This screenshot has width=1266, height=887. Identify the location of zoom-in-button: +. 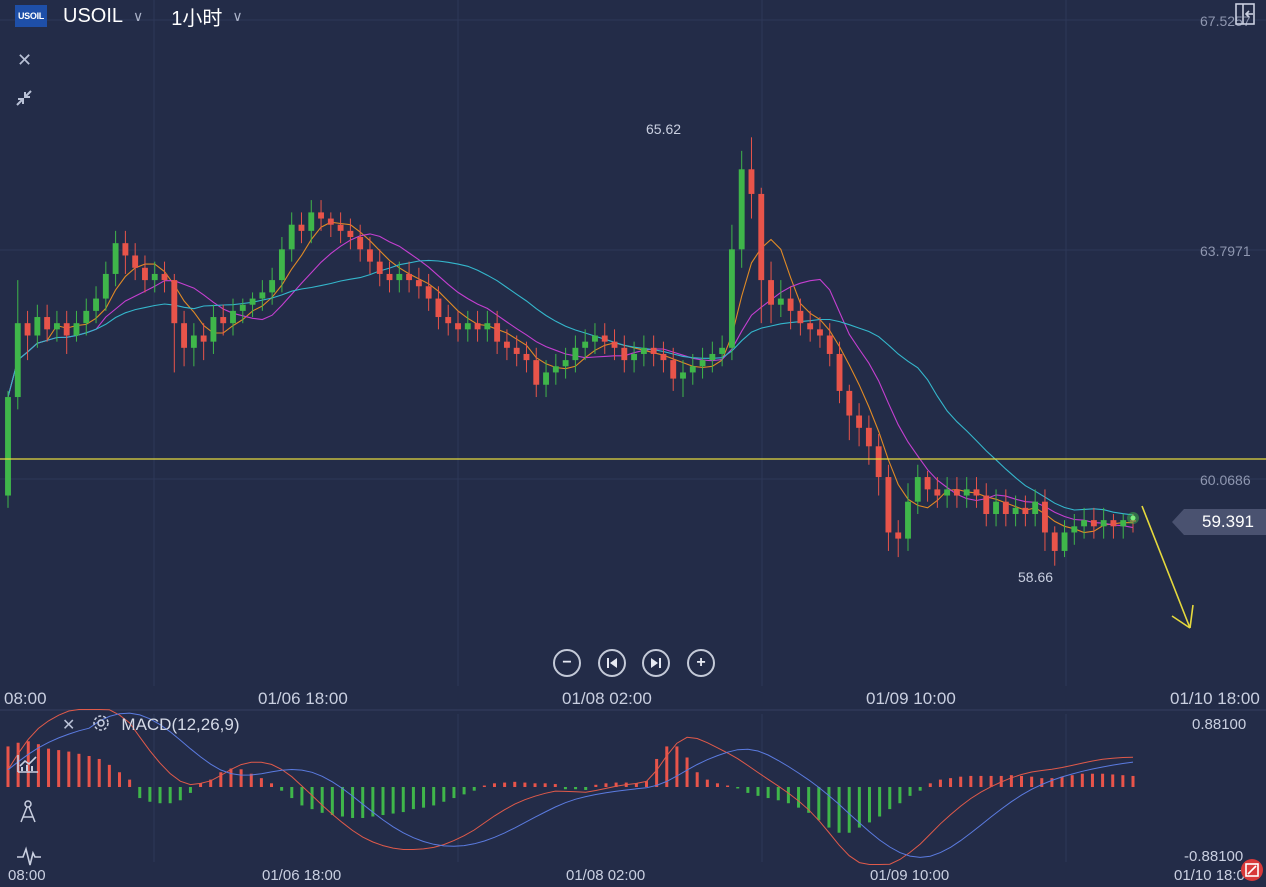
(701, 663).